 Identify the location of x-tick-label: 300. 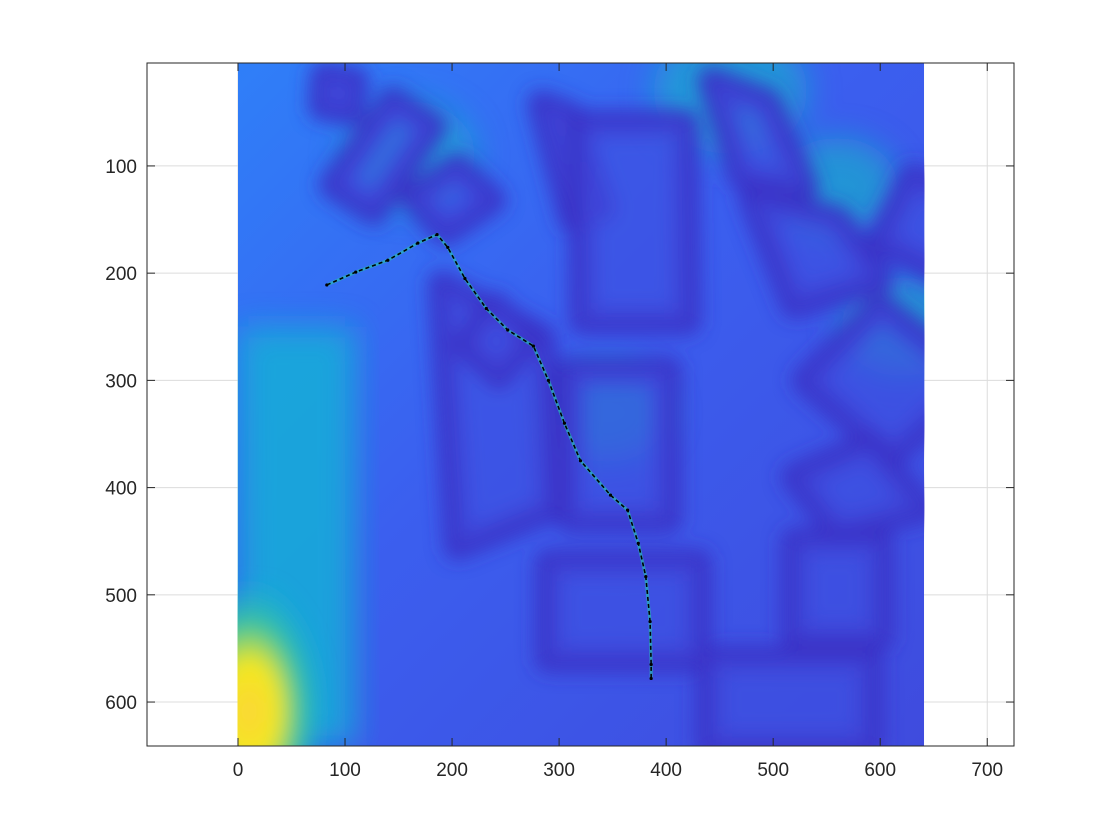
(559, 770).